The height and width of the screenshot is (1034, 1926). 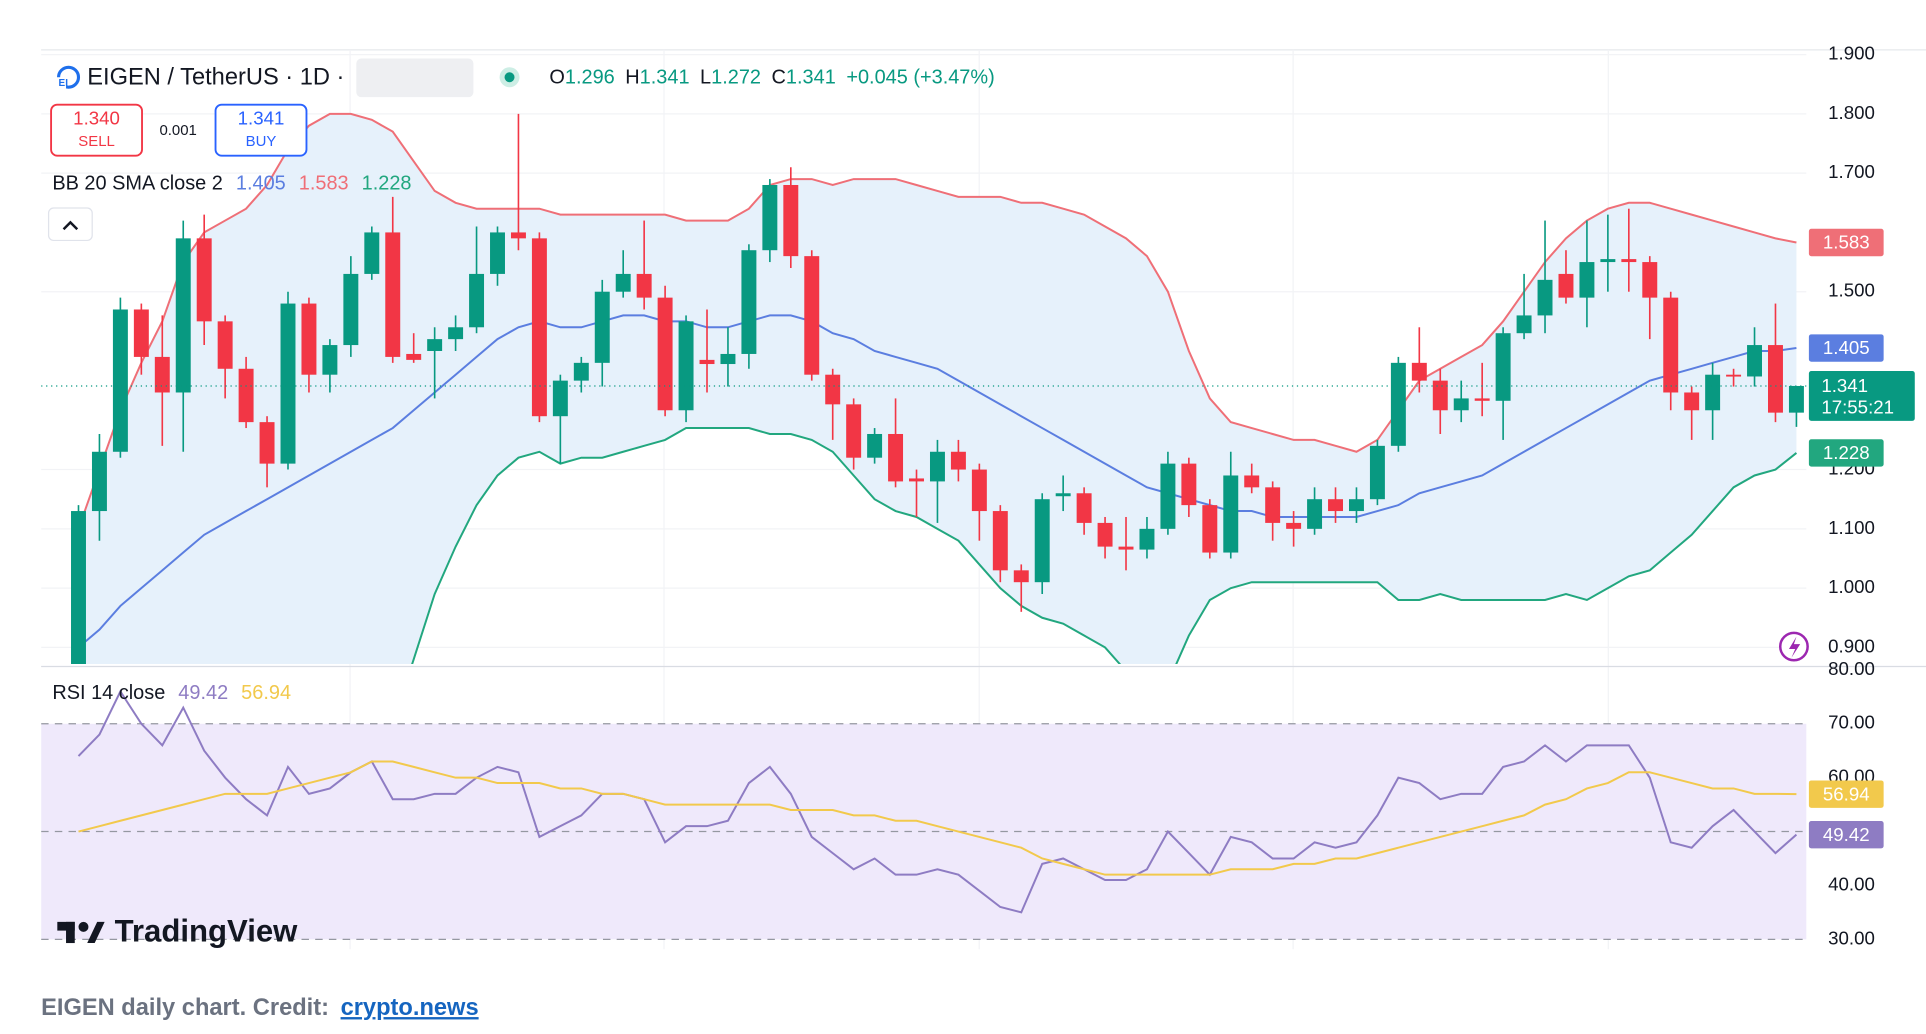 I want to click on bb-value: 1.405, so click(x=261, y=184).